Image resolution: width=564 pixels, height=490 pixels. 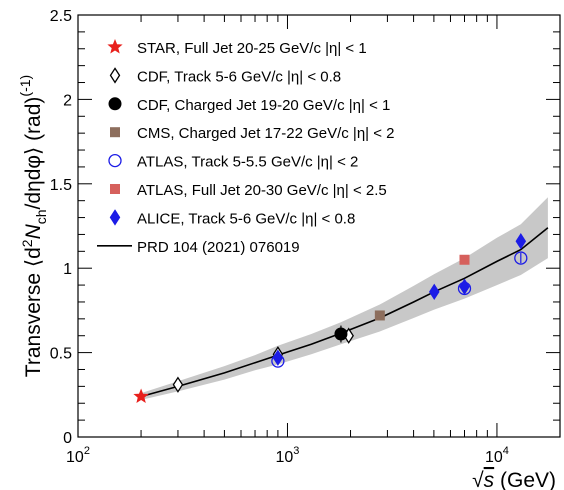 I want to click on x-tick-label: 10⁴, so click(x=497, y=455).